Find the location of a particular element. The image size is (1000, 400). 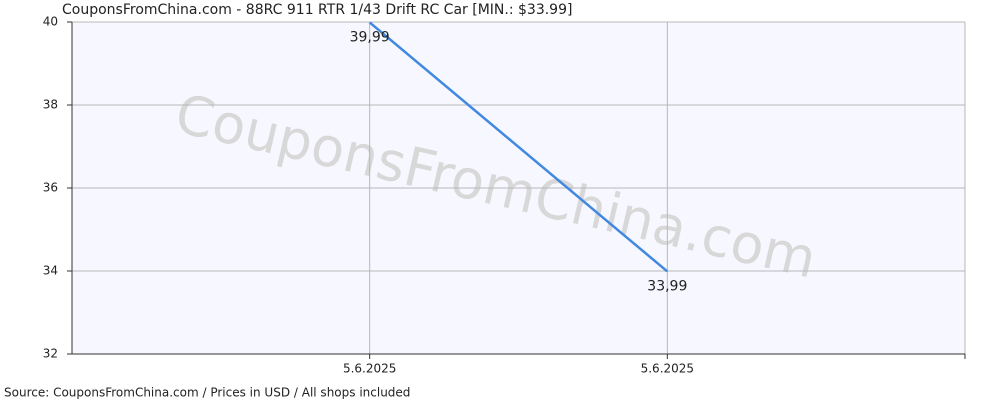

data-label: 33,99 is located at coordinates (667, 286).